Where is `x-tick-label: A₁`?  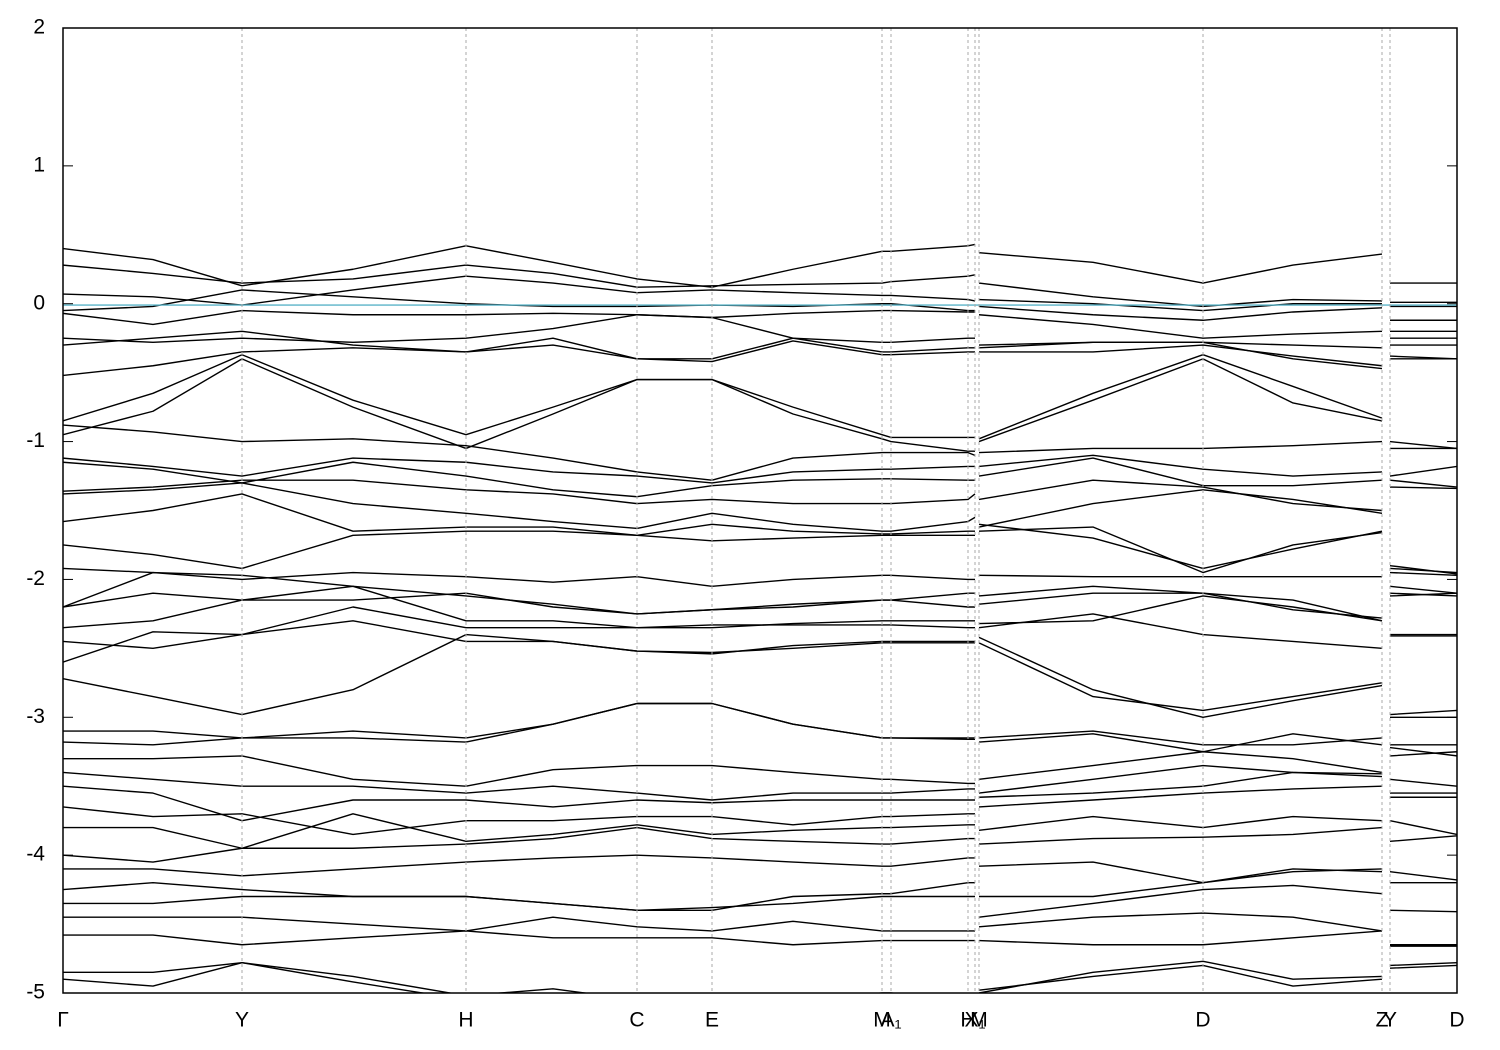 x-tick-label: A₁ is located at coordinates (890, 1020).